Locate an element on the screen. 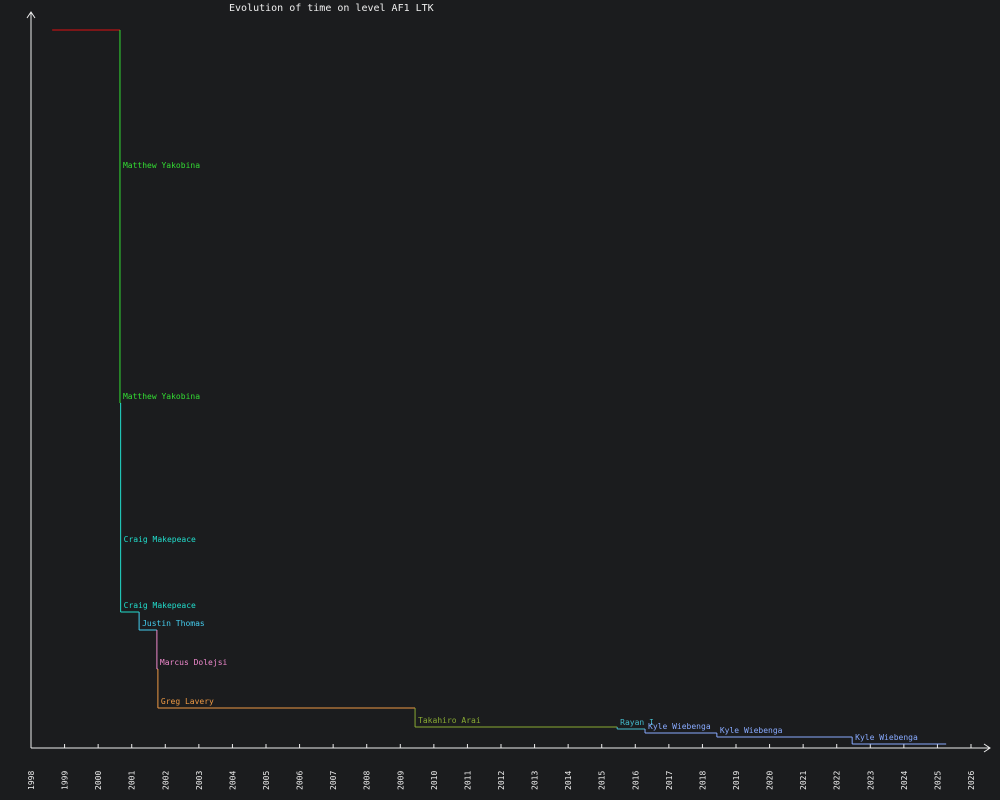  chart-title: Evolution of time on level AF1 LTK is located at coordinates (331, 8).